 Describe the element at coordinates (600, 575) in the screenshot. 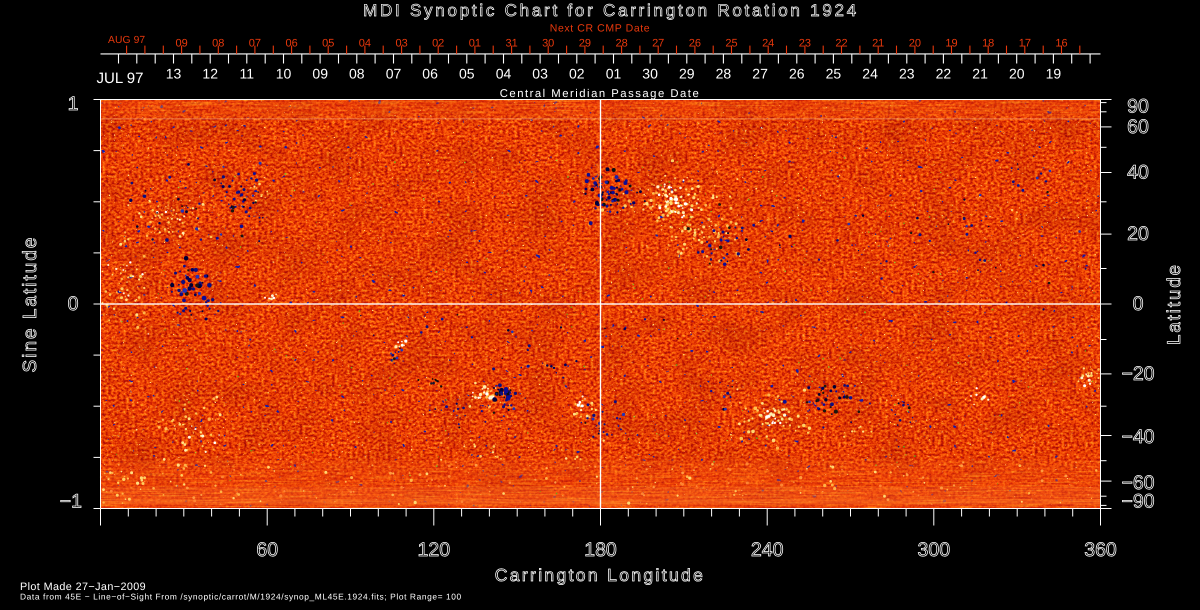

I see `svg-text: Carrington Longitude` at that location.